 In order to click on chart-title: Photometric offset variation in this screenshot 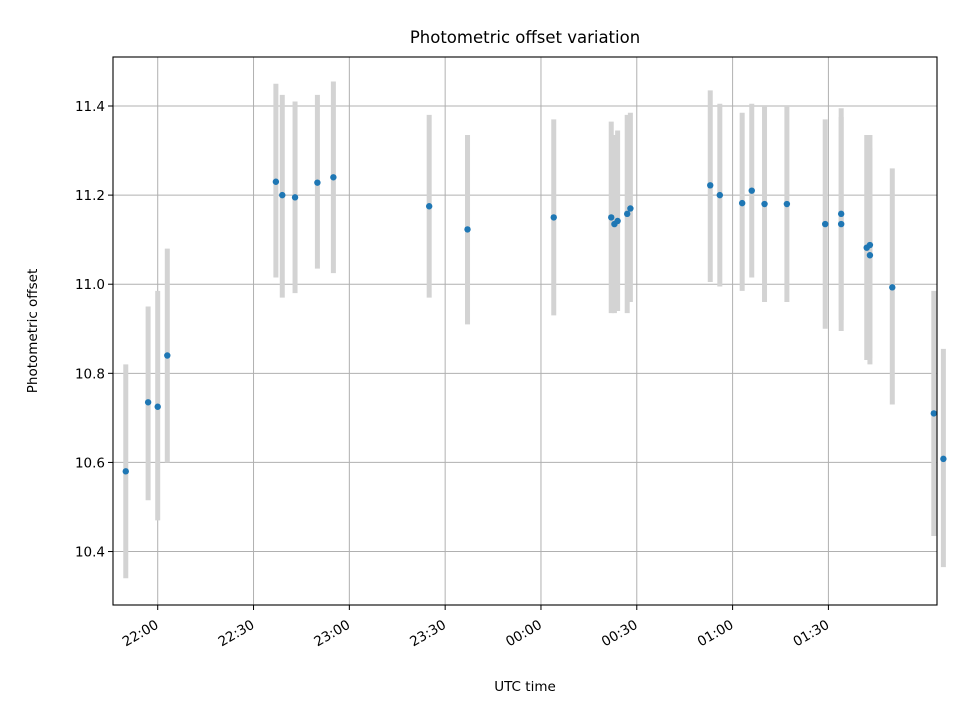, I will do `click(525, 37)`.